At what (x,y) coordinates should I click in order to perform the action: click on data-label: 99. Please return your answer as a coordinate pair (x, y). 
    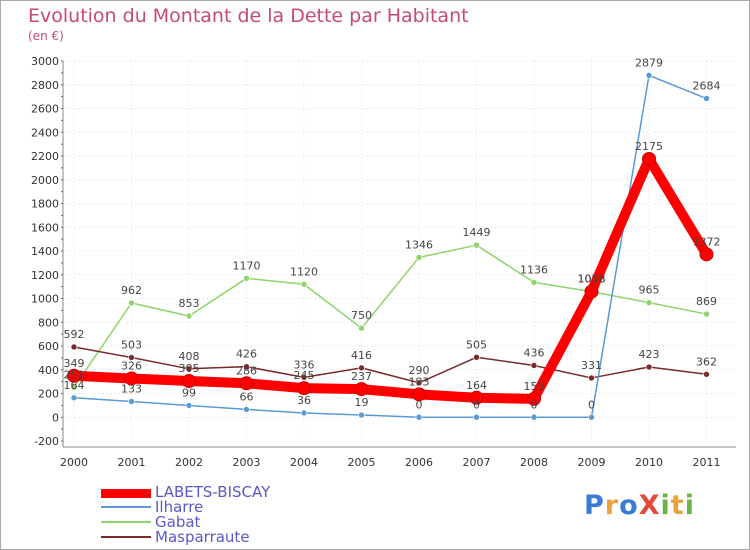
    Looking at the image, I should click on (189, 392).